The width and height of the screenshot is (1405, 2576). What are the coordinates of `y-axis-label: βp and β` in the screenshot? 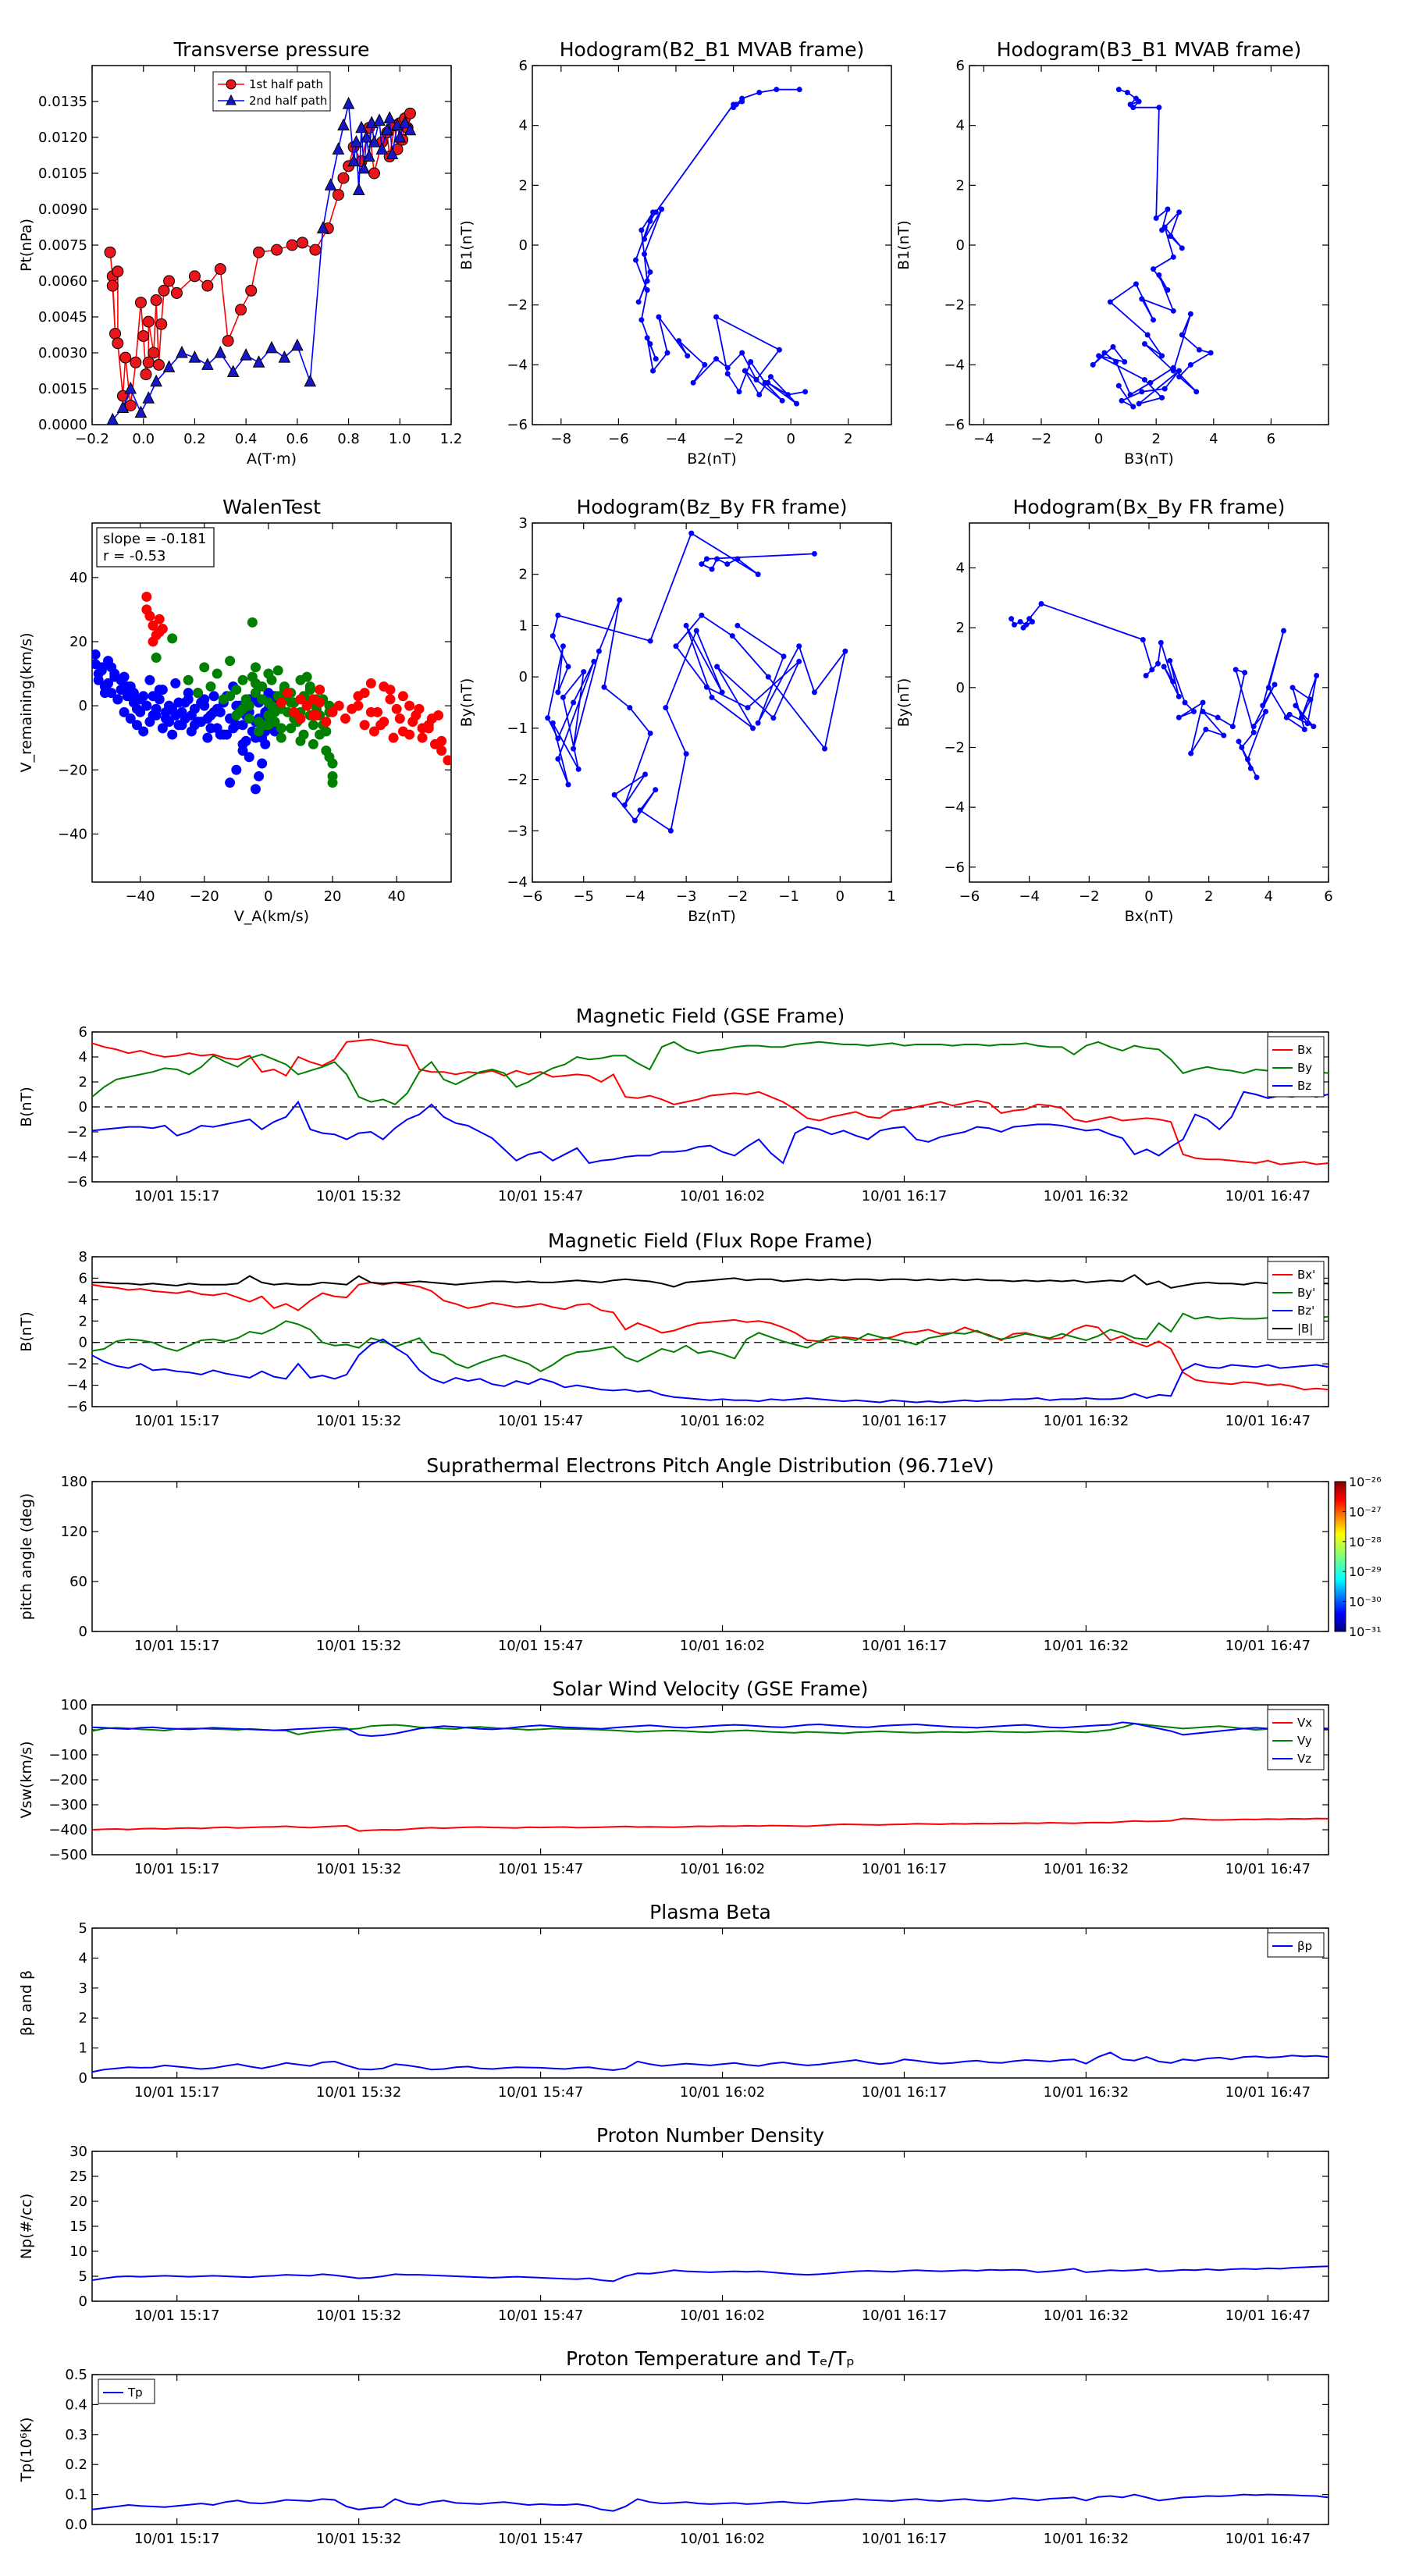 It's located at (26, 2003).